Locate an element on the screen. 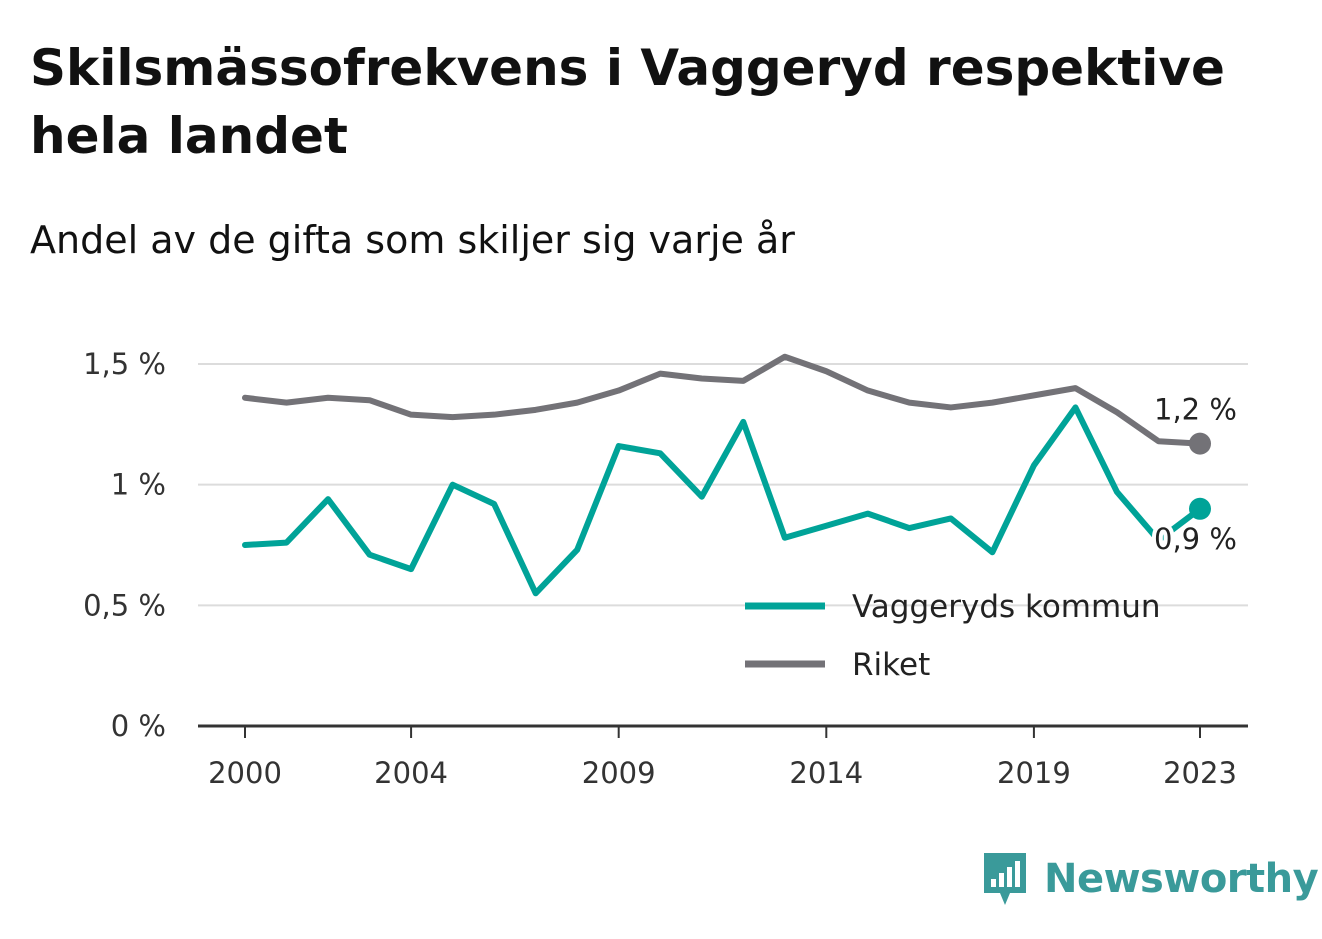 This screenshot has width=1322, height=939. legend-label: Vaggeryds kommun is located at coordinates (1006, 607).